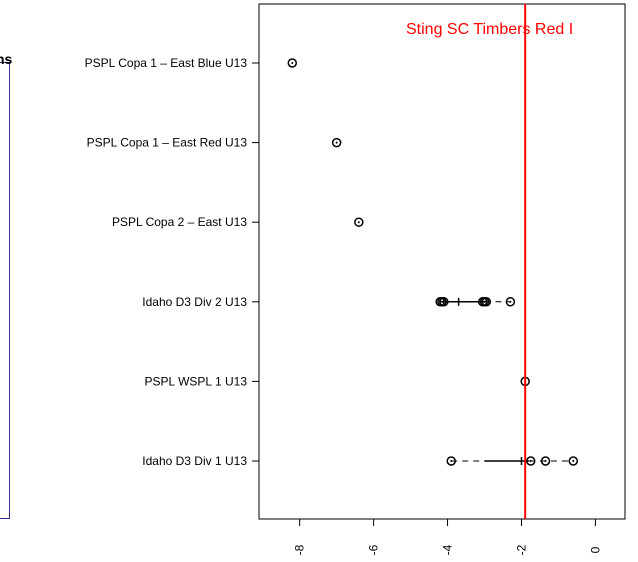  What do you see at coordinates (166, 63) in the screenshot?
I see `y-tick-label: PSPL Copa 1 – East Blue U13` at bounding box center [166, 63].